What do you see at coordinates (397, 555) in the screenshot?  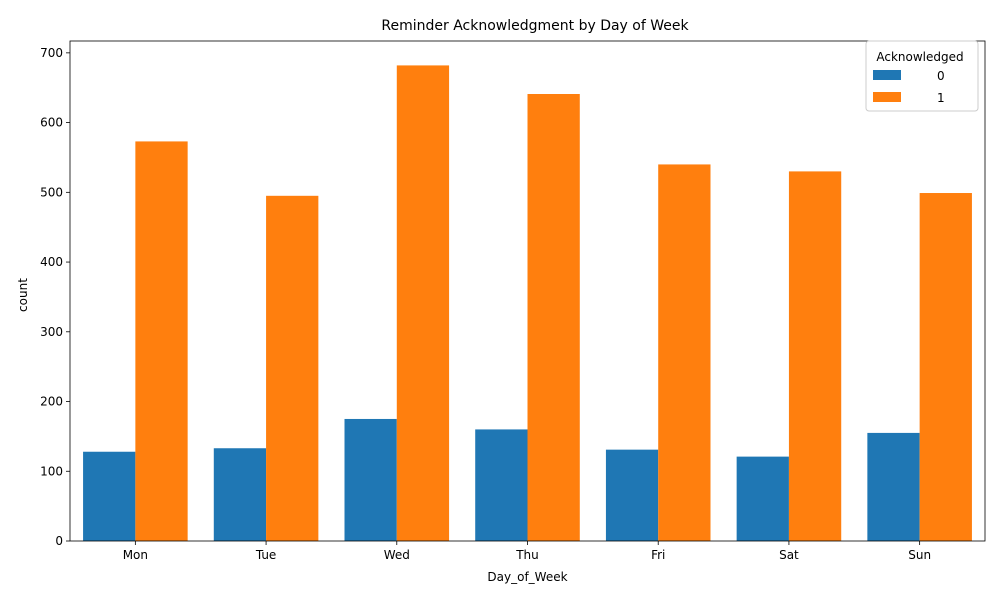 I see `x-tick-label: Wed` at bounding box center [397, 555].